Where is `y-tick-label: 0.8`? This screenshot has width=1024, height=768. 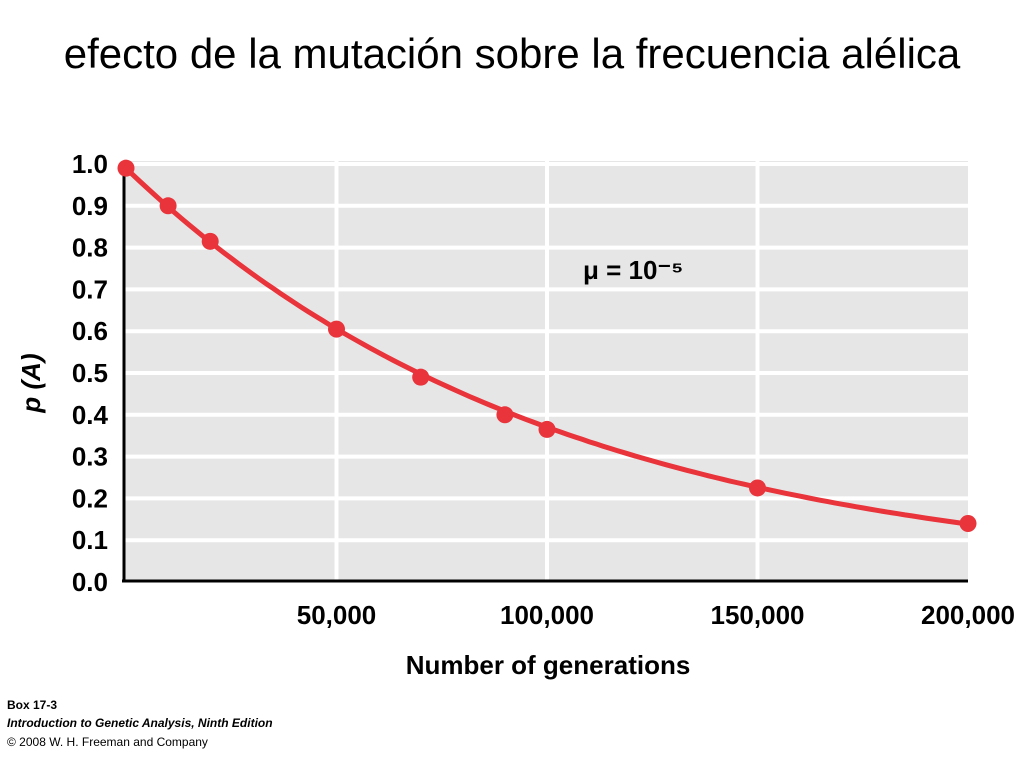 y-tick-label: 0.8 is located at coordinates (90, 248).